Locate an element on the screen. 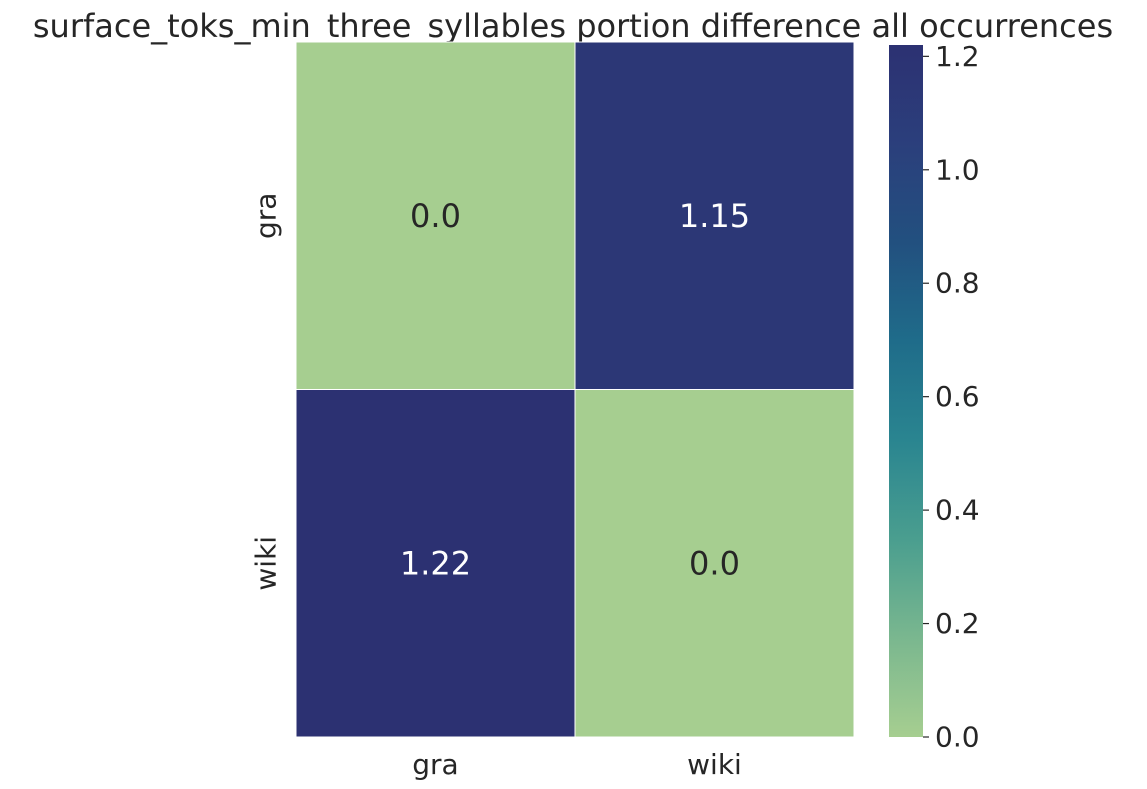 This screenshot has width=1147, height=789. colorbar: 0.0 0.2 0.4 0.6 0.8 1.0 1.2 is located at coordinates (934, 397).